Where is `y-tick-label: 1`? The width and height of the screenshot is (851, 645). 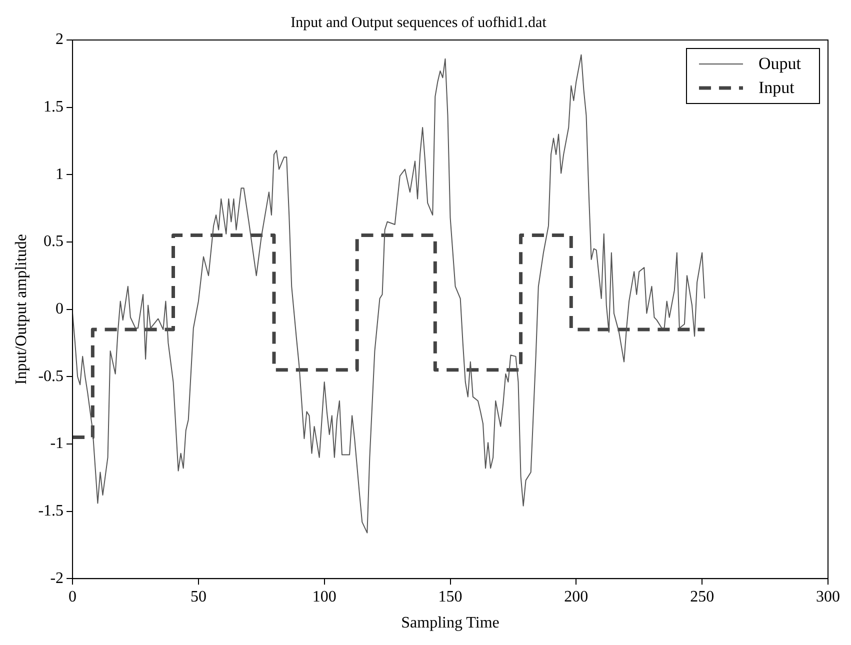
y-tick-label: 1 is located at coordinates (60, 174).